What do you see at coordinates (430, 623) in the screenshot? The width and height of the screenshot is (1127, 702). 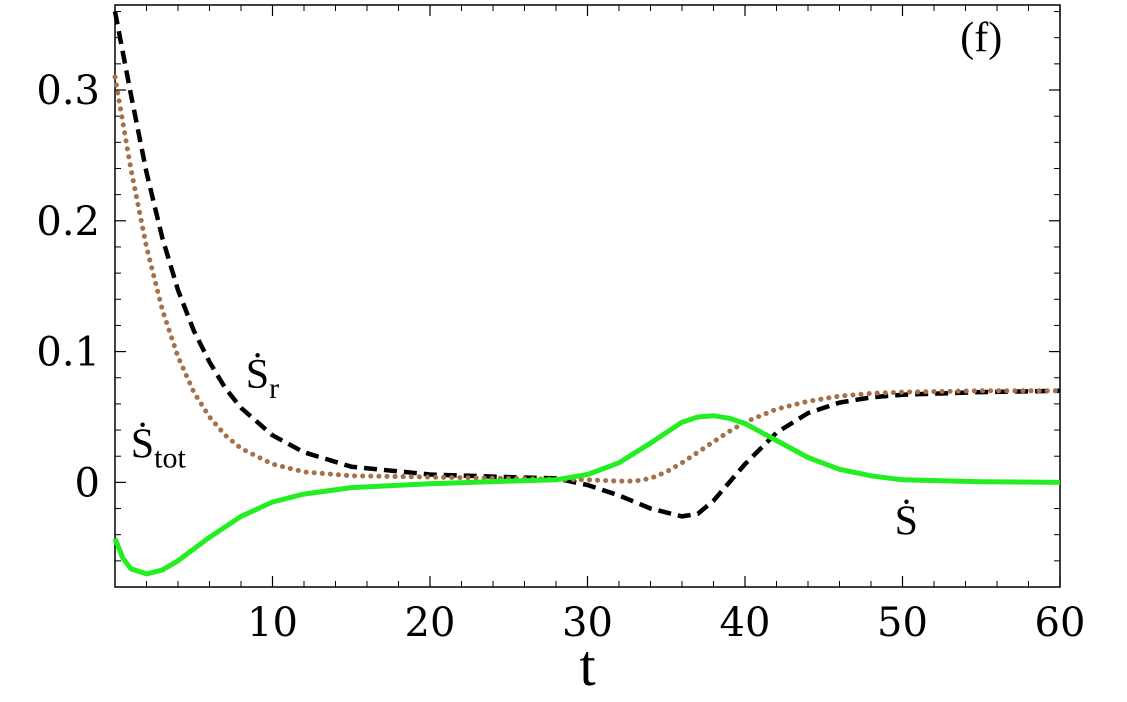 I see `x-tick-label: 20` at bounding box center [430, 623].